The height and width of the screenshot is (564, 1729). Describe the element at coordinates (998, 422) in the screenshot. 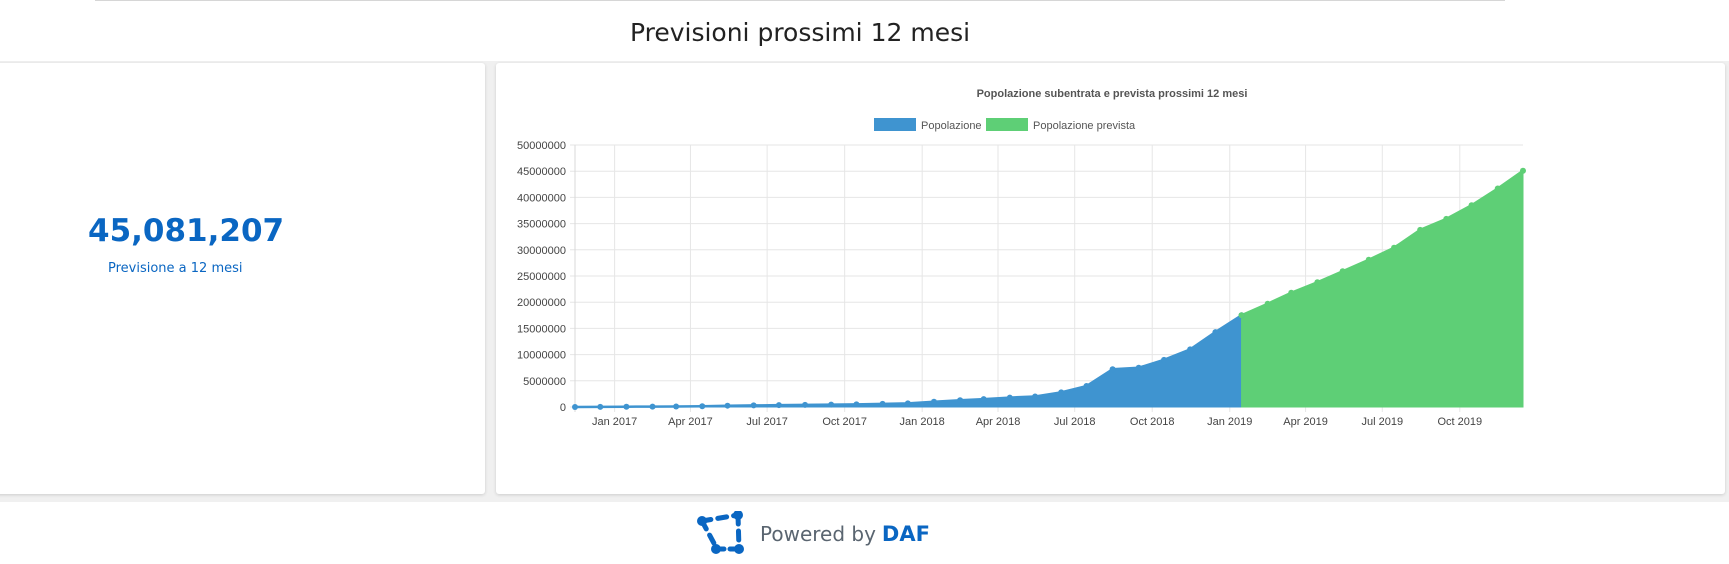

I see `x-tick-label: Apr 2018` at that location.